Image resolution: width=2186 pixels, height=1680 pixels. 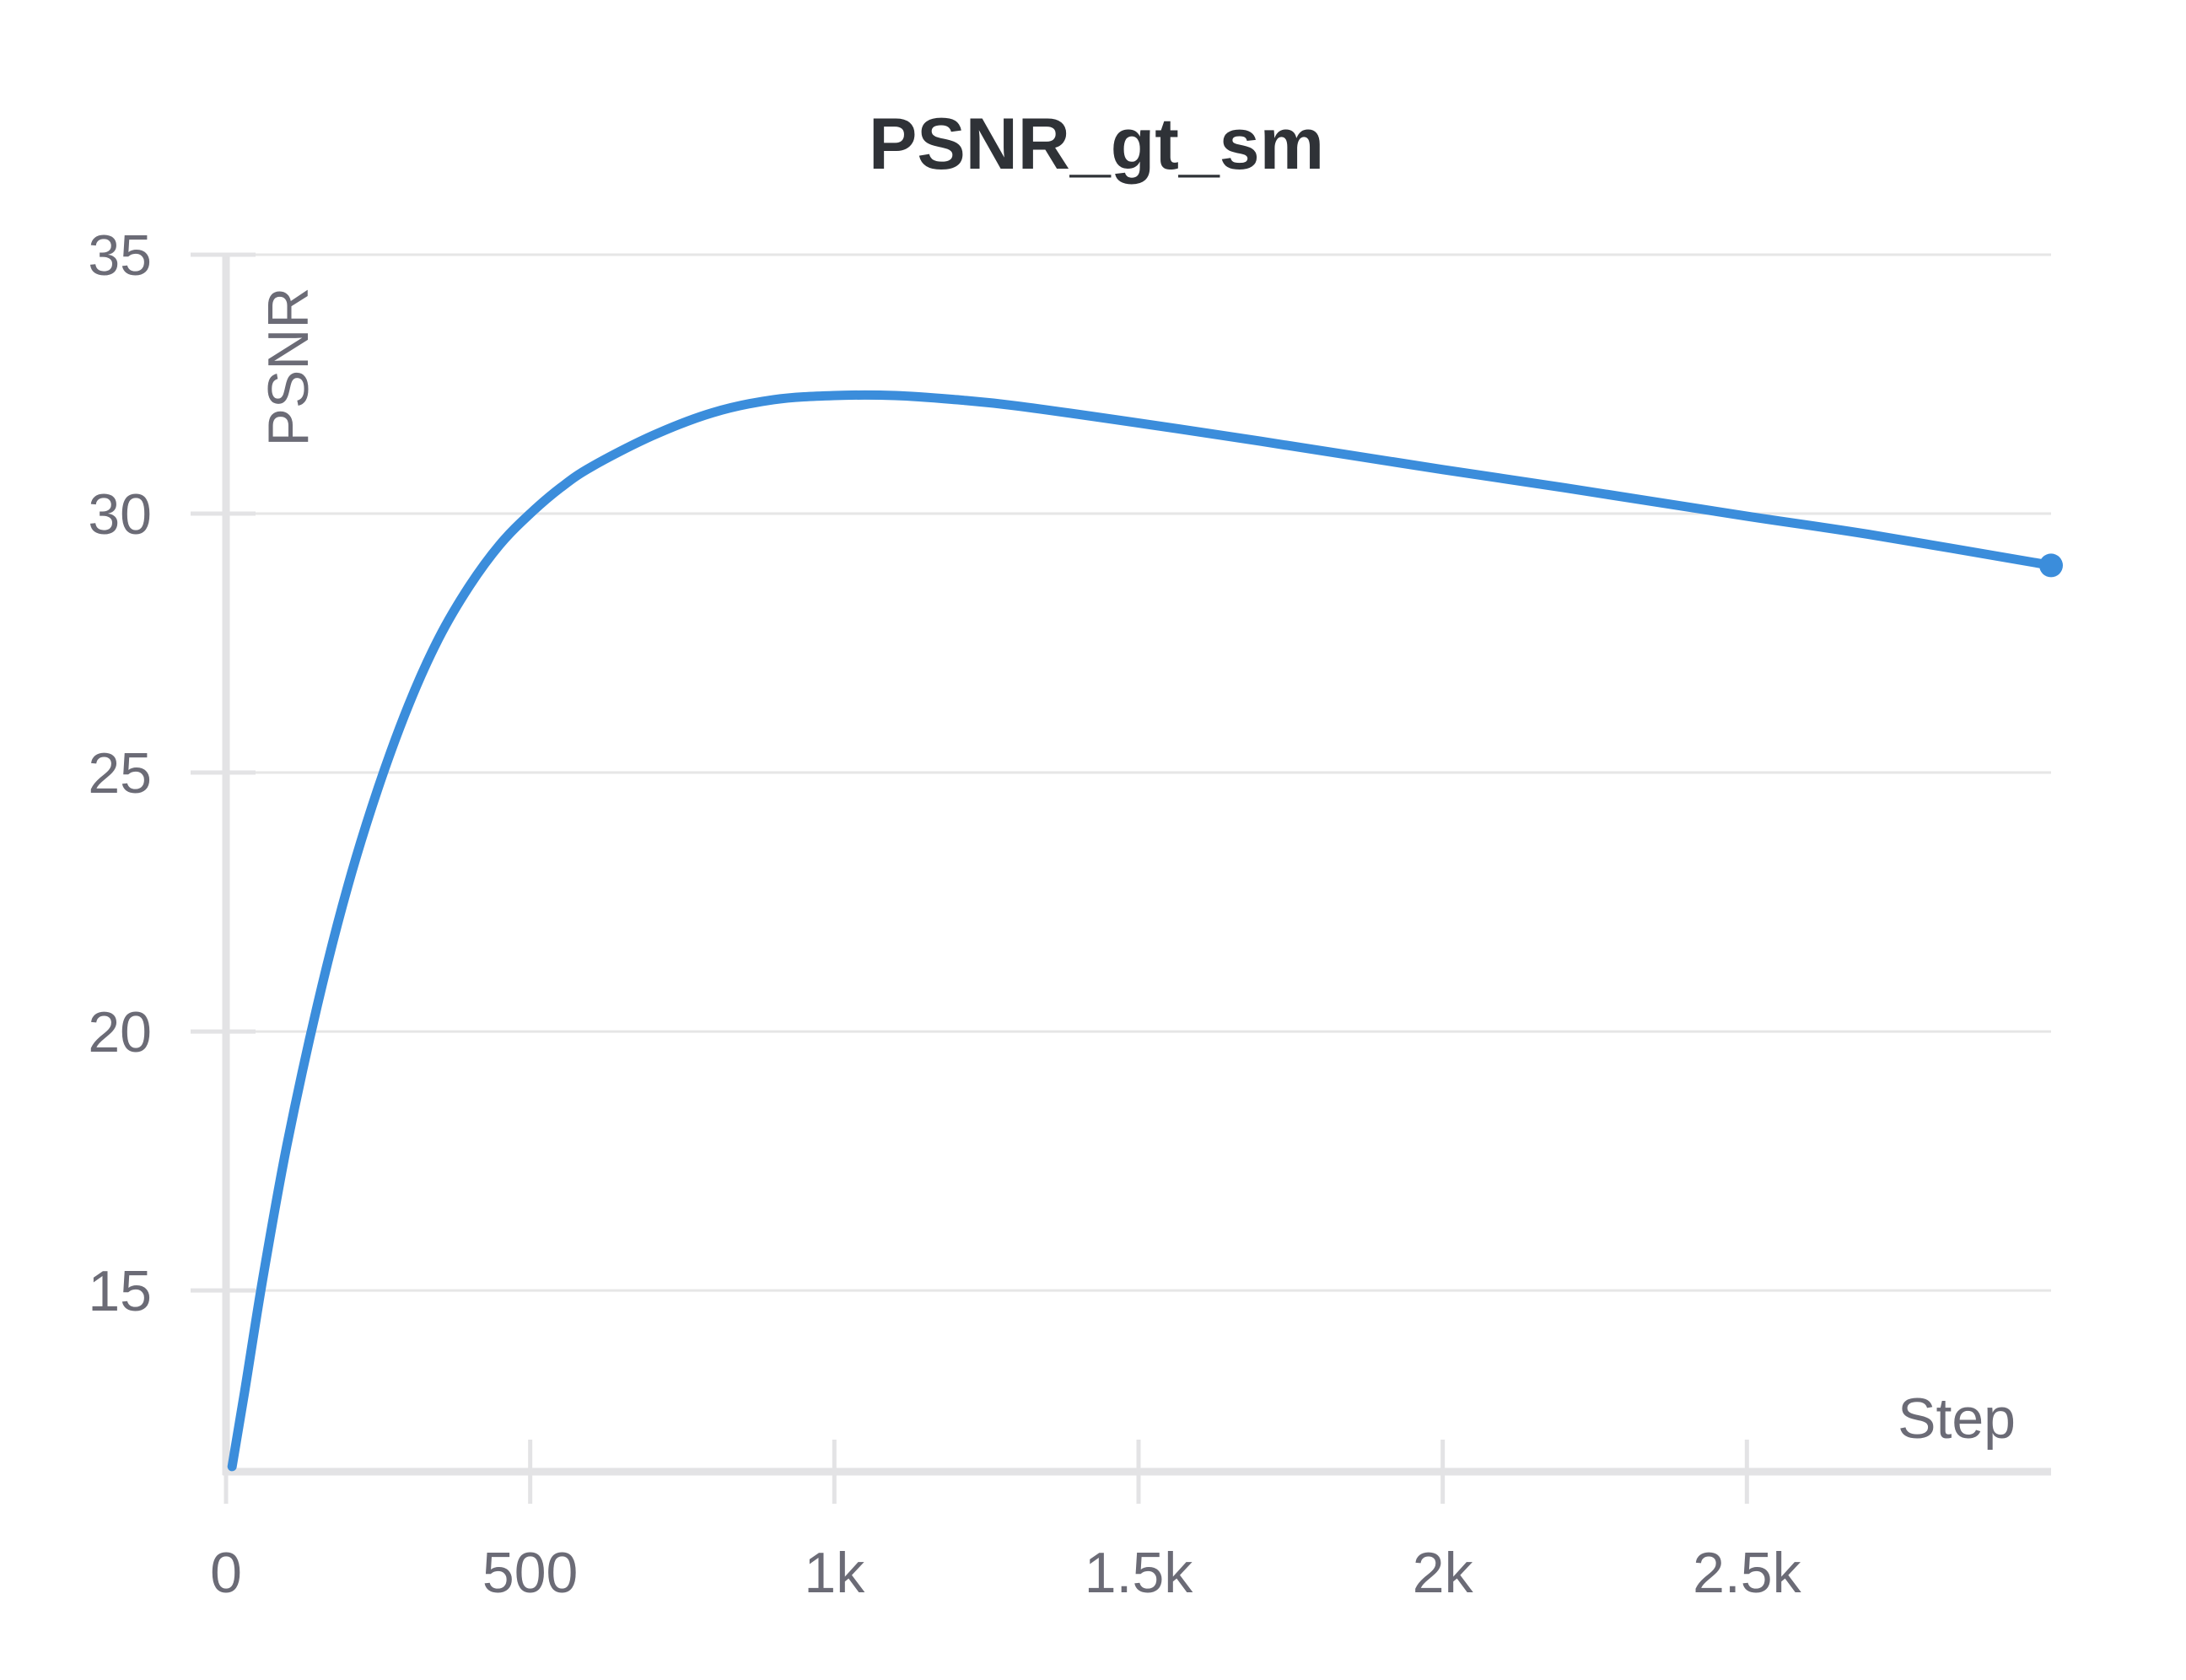 What do you see at coordinates (834, 1573) in the screenshot?
I see `x-tick-label: 1k` at bounding box center [834, 1573].